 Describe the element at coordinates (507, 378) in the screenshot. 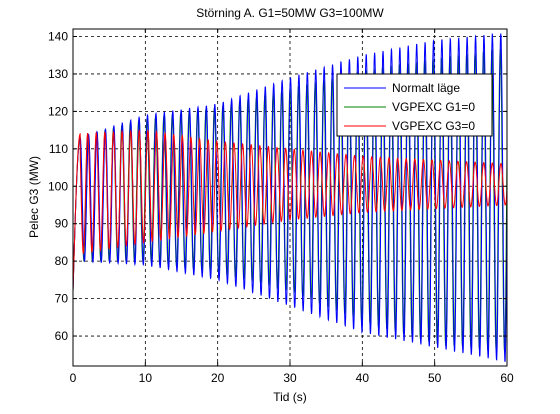

I see `x-tick-label: 60` at that location.